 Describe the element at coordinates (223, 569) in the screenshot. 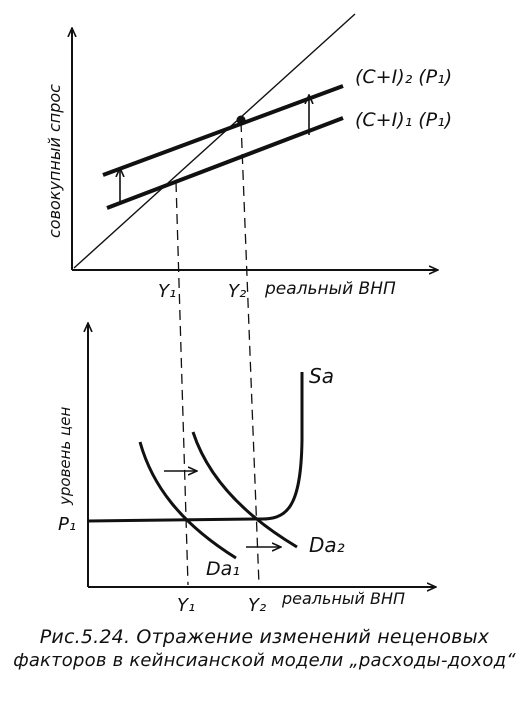

I see `demand-label-1: Da₁` at that location.